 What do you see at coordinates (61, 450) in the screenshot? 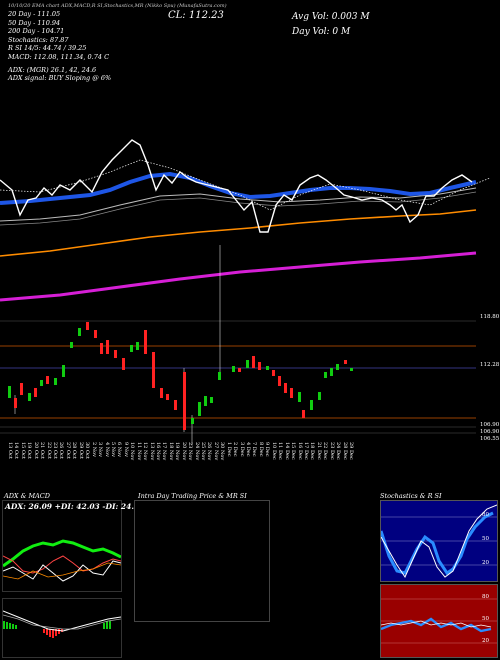
I see `date-label: 26 Oct` at bounding box center [61, 450].